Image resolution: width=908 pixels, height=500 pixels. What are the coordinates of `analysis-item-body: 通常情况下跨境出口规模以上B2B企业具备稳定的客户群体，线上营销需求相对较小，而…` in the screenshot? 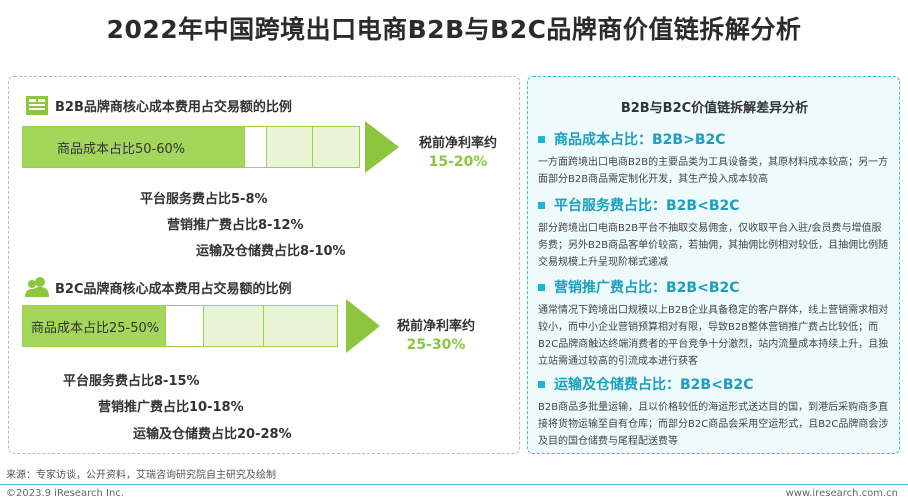 It's located at (713, 336).